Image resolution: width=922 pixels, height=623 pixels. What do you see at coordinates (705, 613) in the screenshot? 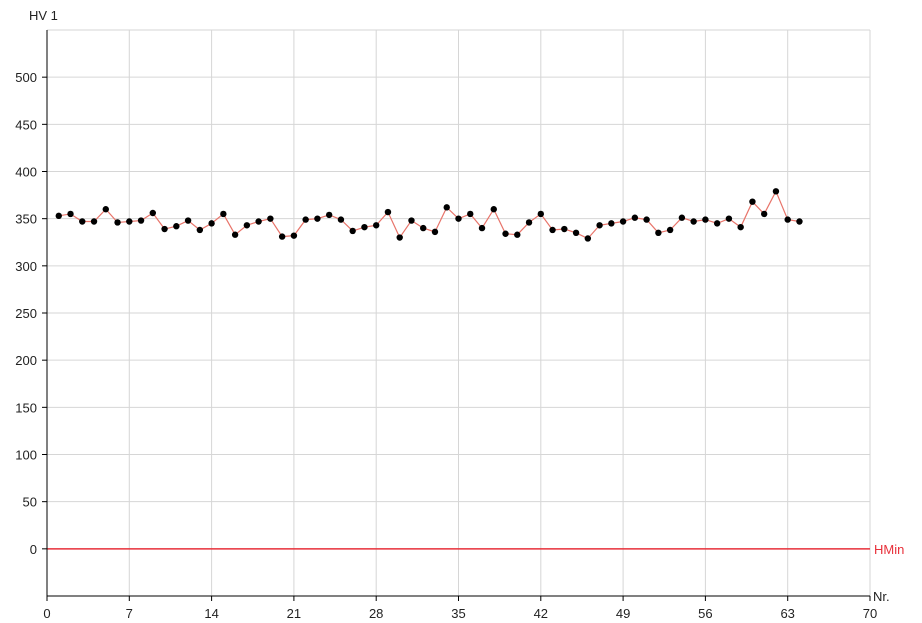
I see `x-tick-label: 56` at bounding box center [705, 613].